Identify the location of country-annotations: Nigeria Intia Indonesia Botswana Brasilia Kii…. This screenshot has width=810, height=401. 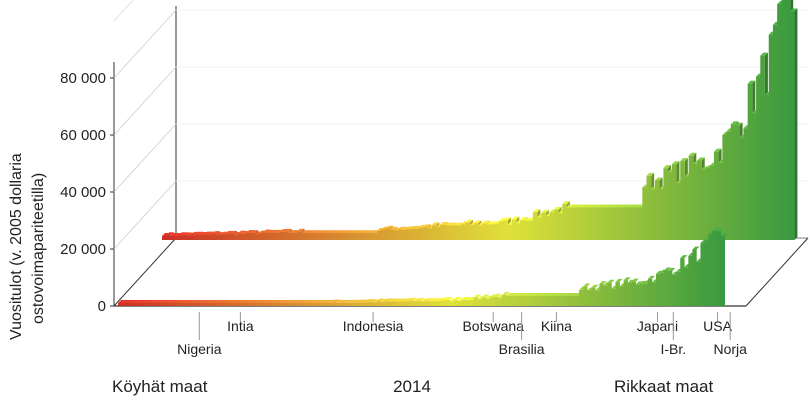
(462, 334).